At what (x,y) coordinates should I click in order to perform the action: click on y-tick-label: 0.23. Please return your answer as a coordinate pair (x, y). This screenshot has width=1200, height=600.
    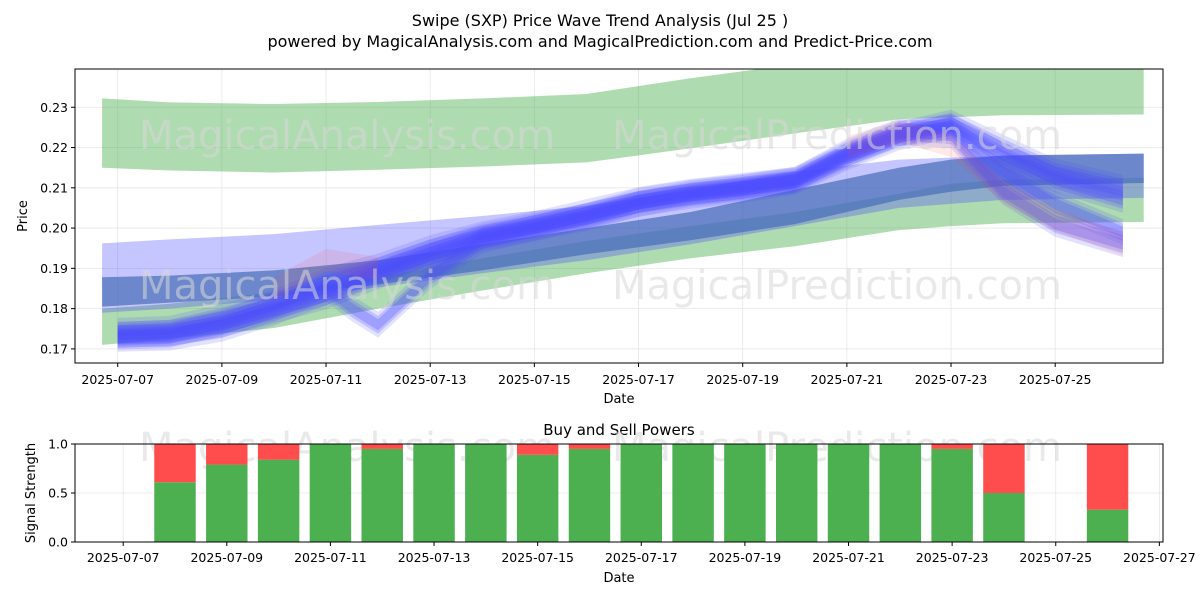
    Looking at the image, I should click on (54, 107).